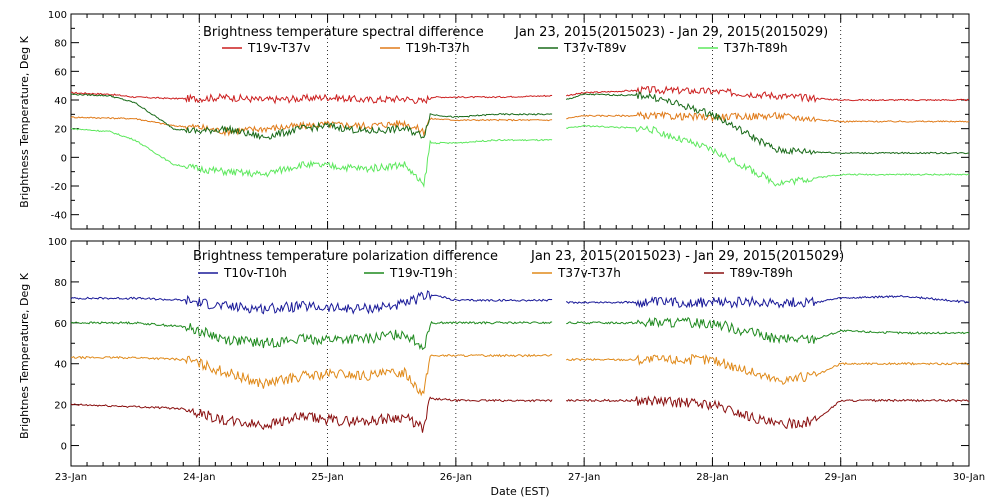  What do you see at coordinates (969, 477) in the screenshot?
I see `x-tick-label: 30-Jan` at bounding box center [969, 477].